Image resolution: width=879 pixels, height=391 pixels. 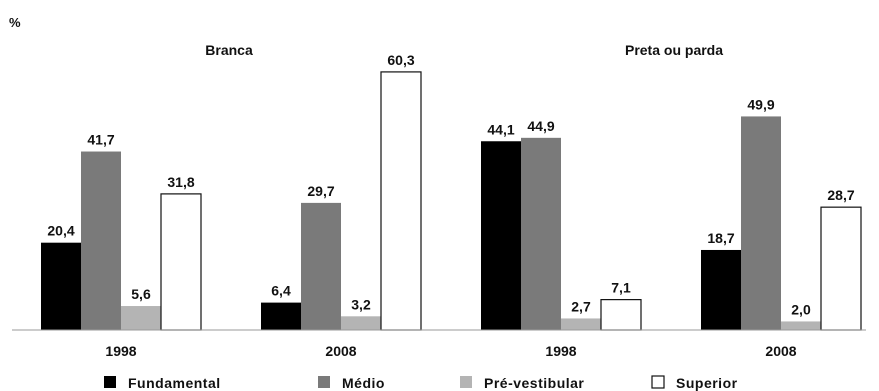 I want to click on bar-value-label: 2,0, so click(x=801, y=309).